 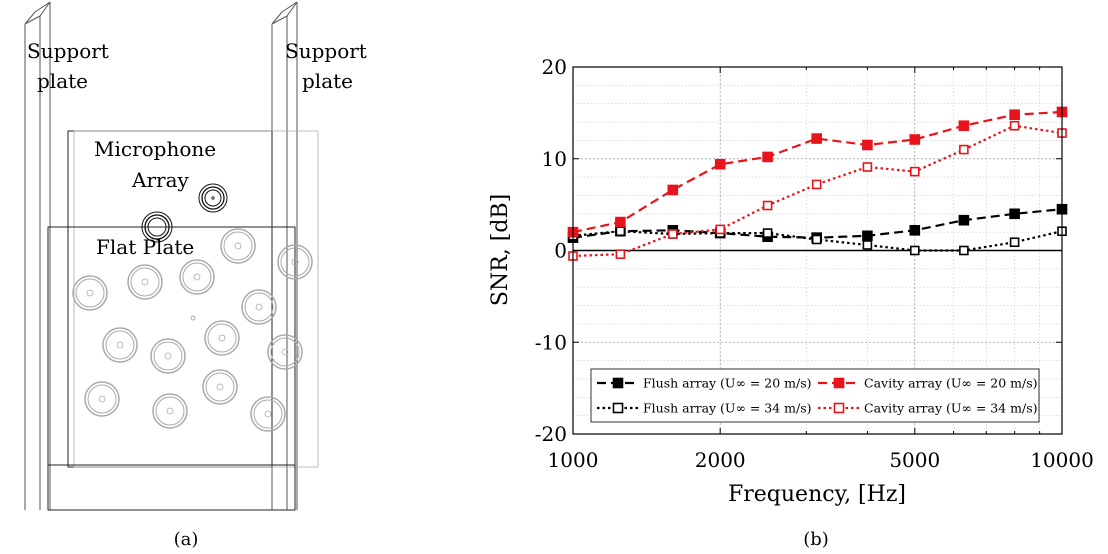 I want to click on flat-plate-outline, so click(x=171, y=368).